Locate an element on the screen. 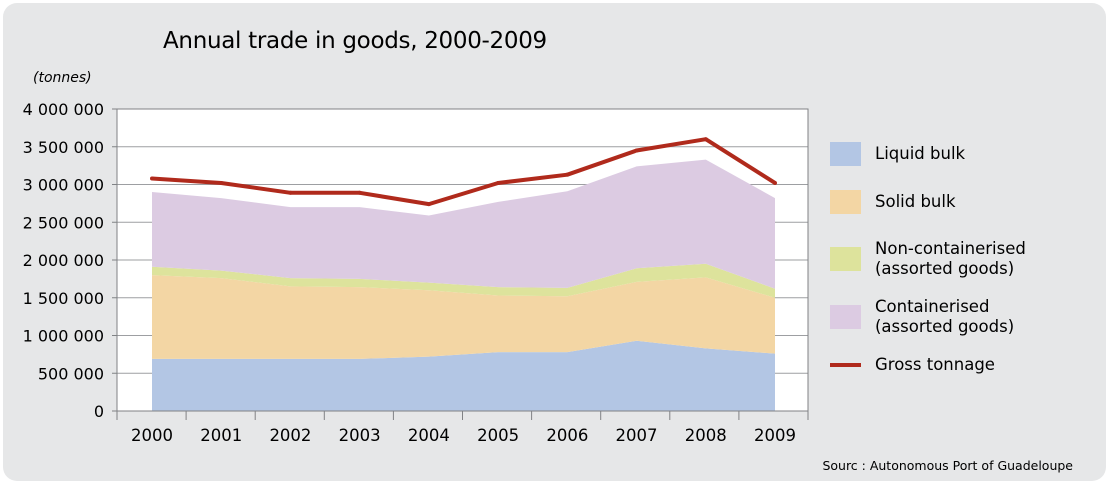  legend-label-containerised: Containerised (assorted goods) is located at coordinates (944, 317).